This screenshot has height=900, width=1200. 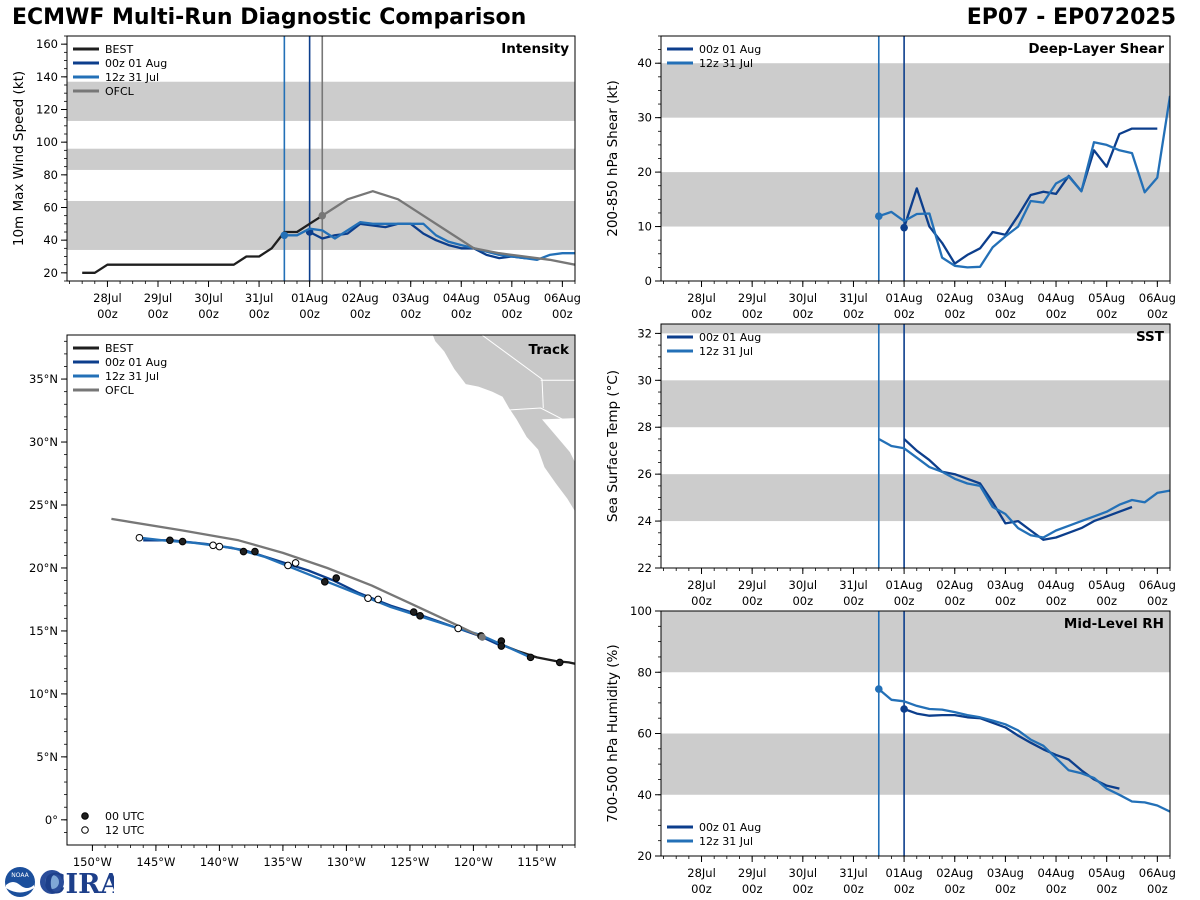 I want to click on x-tick-label: 140°W, so click(x=219, y=862).